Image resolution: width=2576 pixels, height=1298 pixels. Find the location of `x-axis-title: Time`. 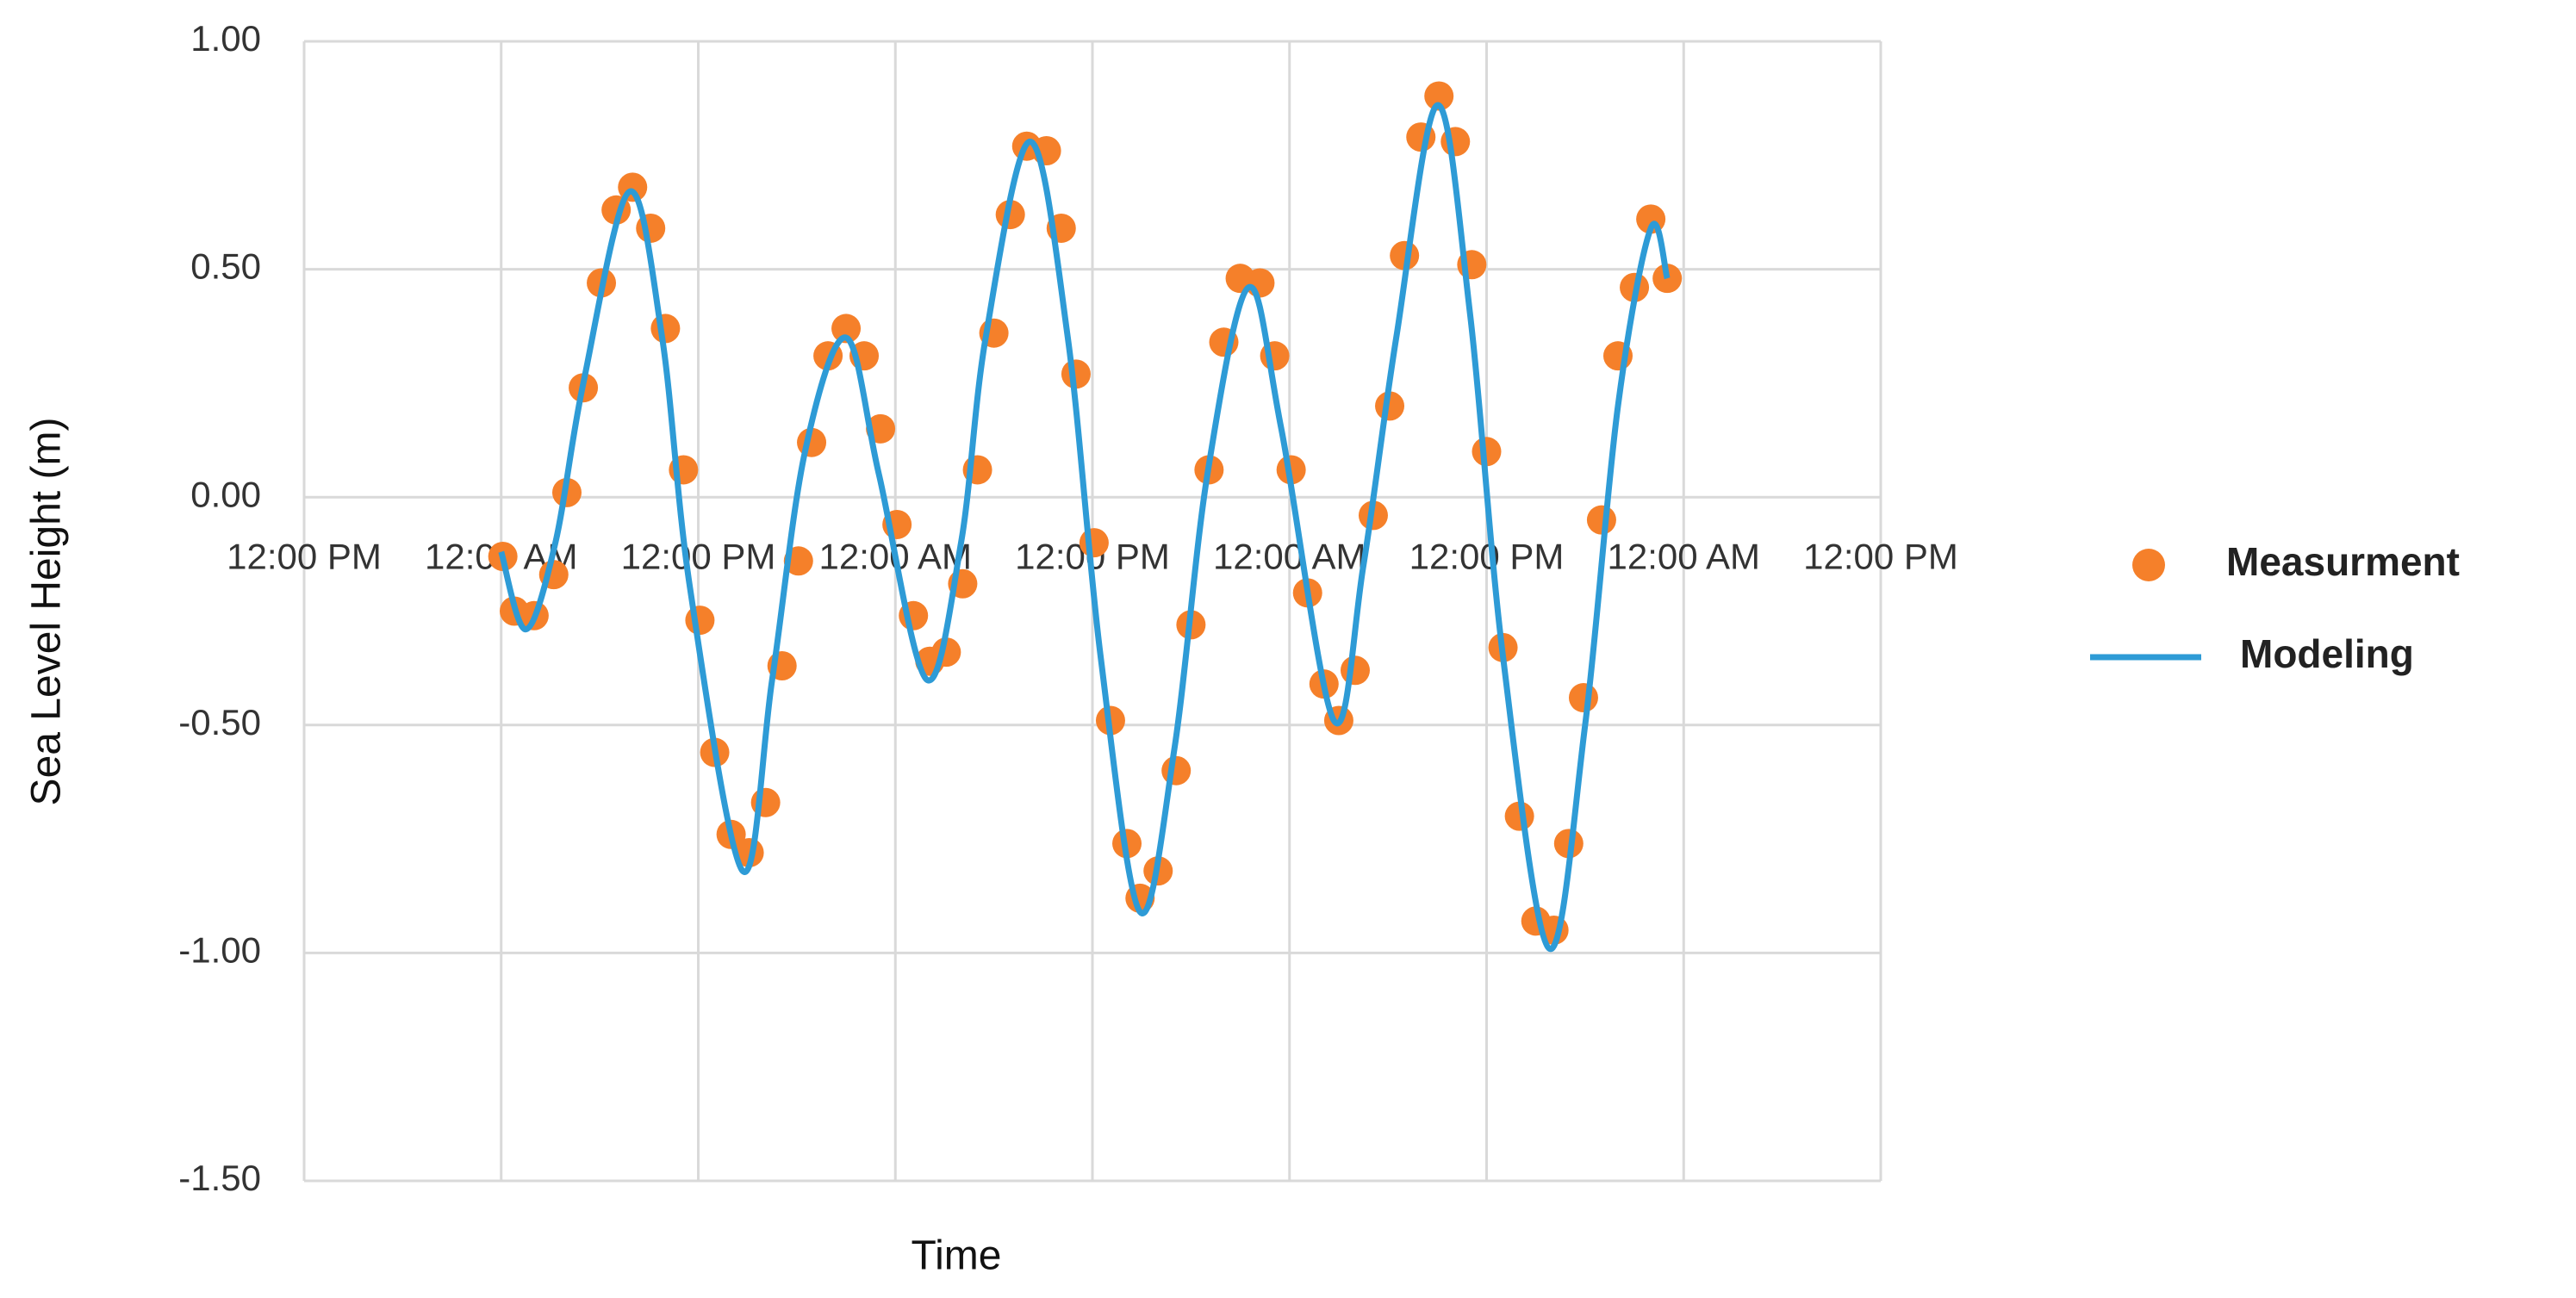

x-axis-title: Time is located at coordinates (957, 1256).